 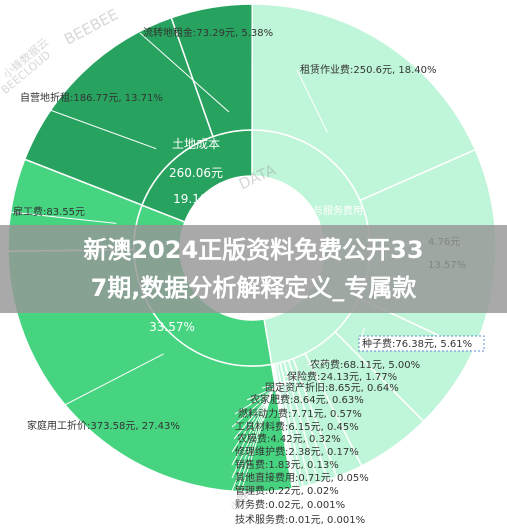 I want to click on outer-slice-label: 家庭用工折价:373.58元, 27.43%, so click(x=103, y=425).